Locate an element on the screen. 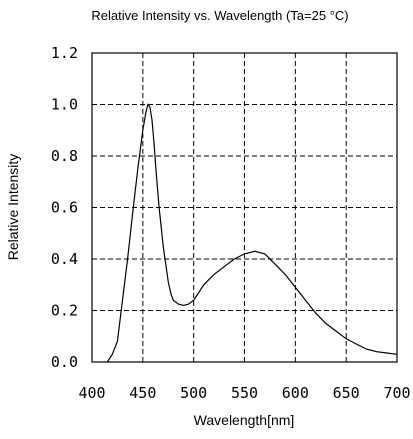 The image size is (413, 439). y-tick-label: 0.6 is located at coordinates (64, 208).